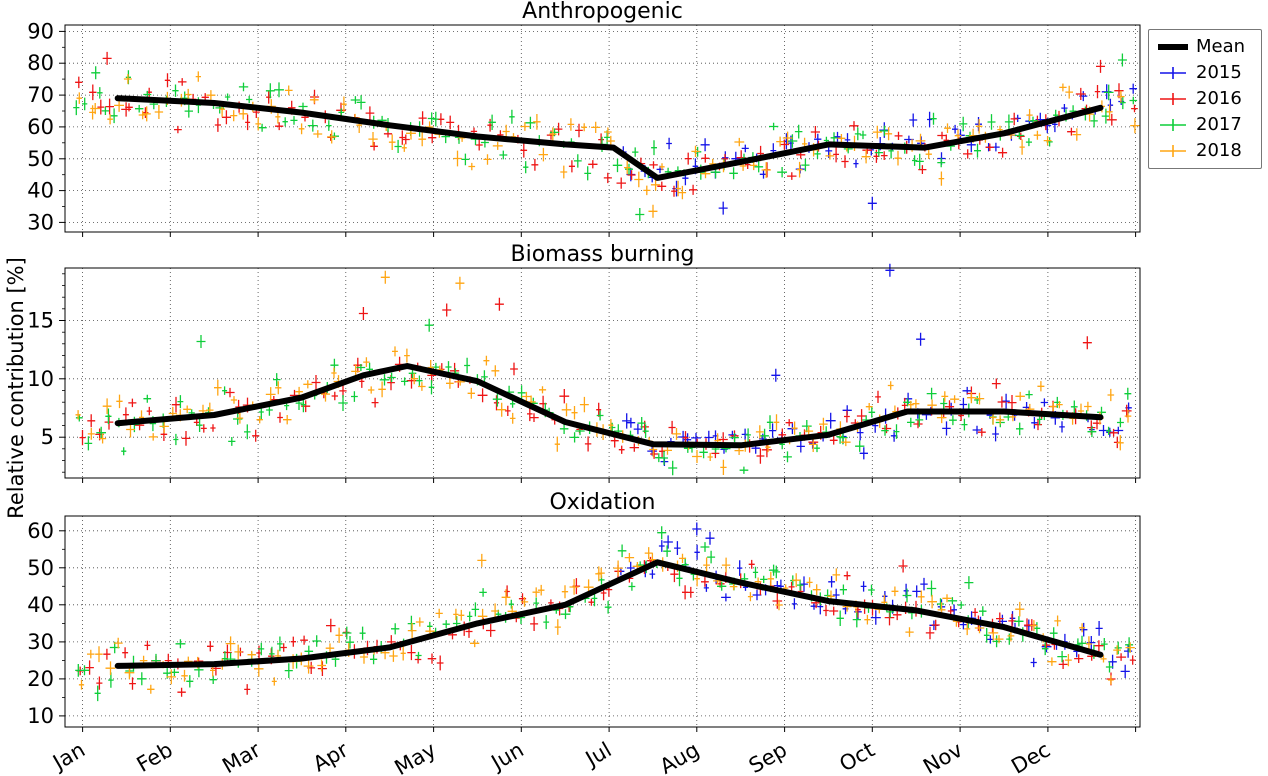 Image resolution: width=1268 pixels, height=776 pixels. Describe the element at coordinates (1030, 757) in the screenshot. I see `x-tick-label-dec: Dec` at that location.